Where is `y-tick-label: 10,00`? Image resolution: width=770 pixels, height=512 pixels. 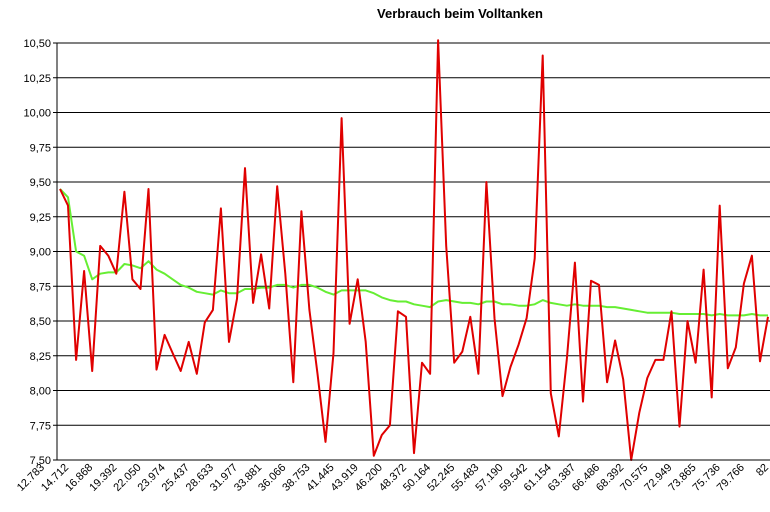 y-tick-label: 10,00 is located at coordinates (37, 114).